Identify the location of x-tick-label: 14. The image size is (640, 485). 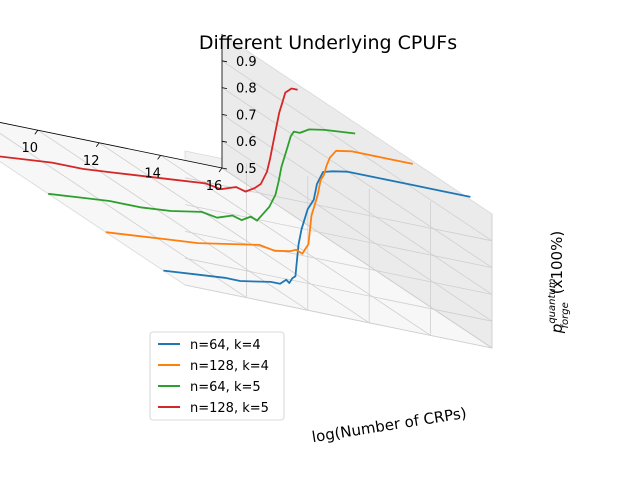
(152, 173).